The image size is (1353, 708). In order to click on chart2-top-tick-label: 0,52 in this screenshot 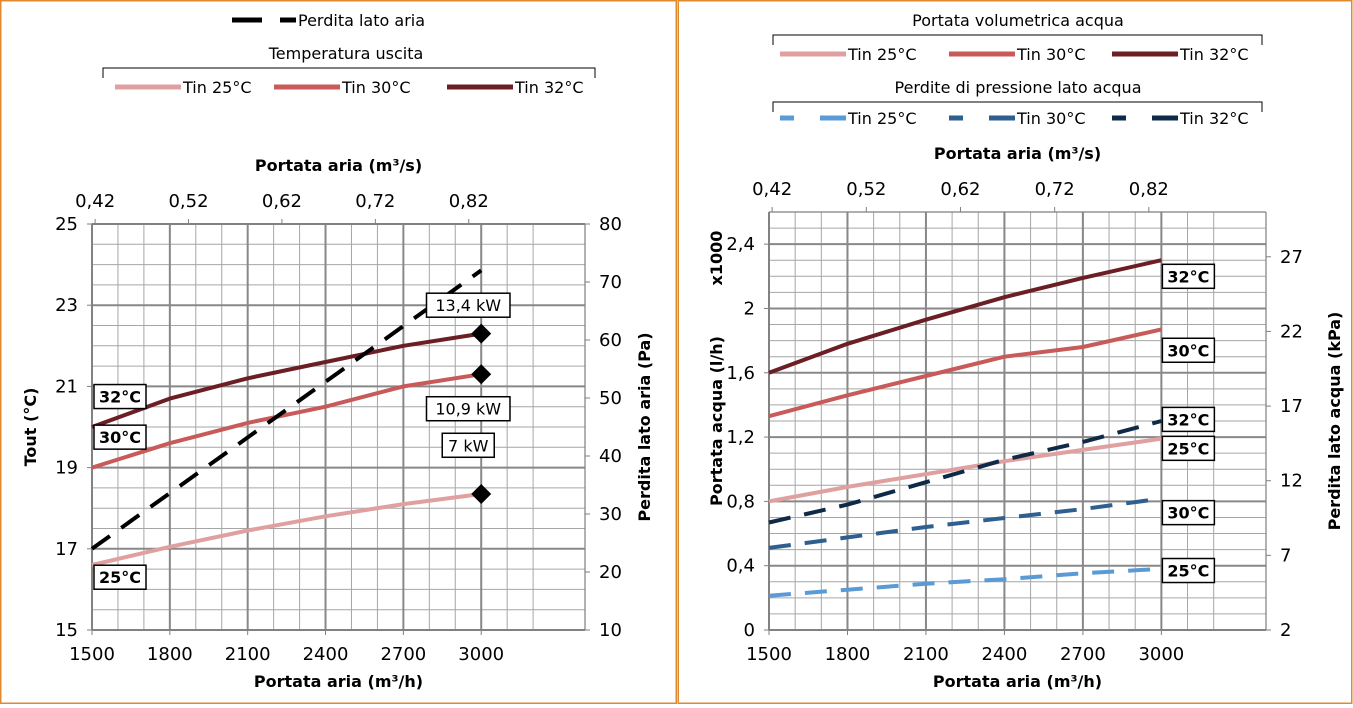, I will do `click(866, 189)`.